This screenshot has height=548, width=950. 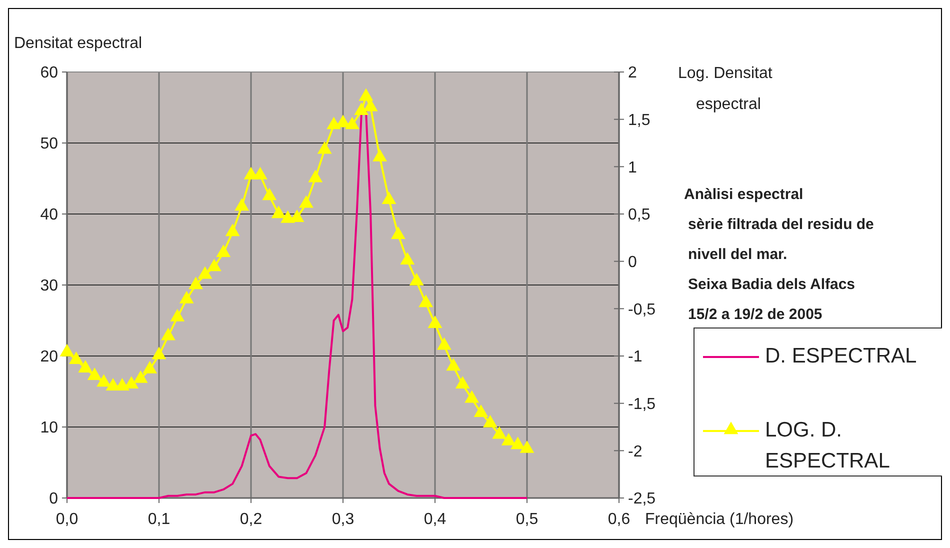 What do you see at coordinates (159, 519) in the screenshot?
I see `x-tick-label: 0,1` at bounding box center [159, 519].